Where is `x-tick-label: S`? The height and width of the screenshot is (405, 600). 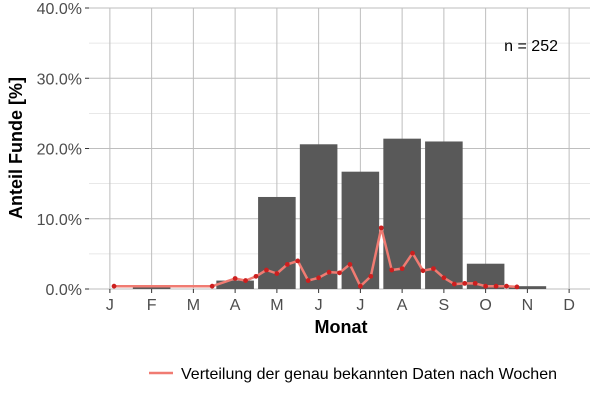 x-tick-label: S is located at coordinates (444, 305).